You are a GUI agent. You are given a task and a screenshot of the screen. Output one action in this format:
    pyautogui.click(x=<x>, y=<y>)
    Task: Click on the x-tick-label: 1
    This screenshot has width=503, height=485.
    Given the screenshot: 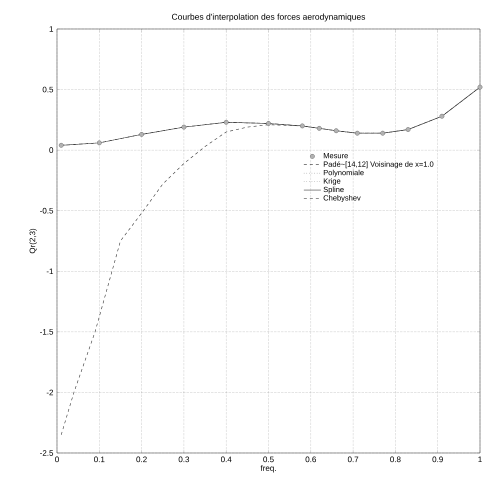 What is the action you would take?
    pyautogui.click(x=480, y=459)
    